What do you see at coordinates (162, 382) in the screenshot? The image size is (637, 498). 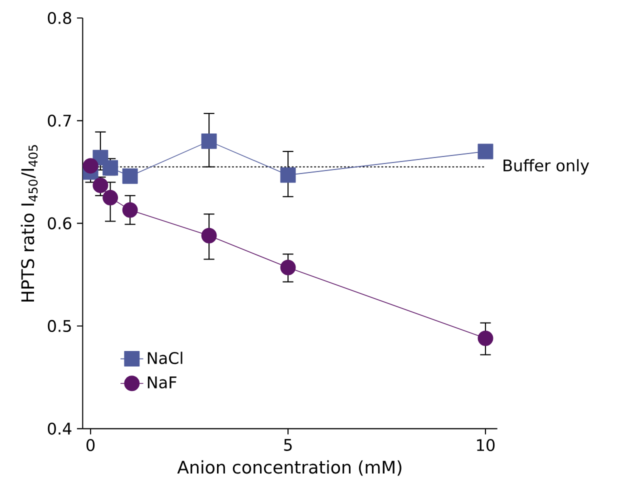 I see `legend-label: NaF` at bounding box center [162, 382].